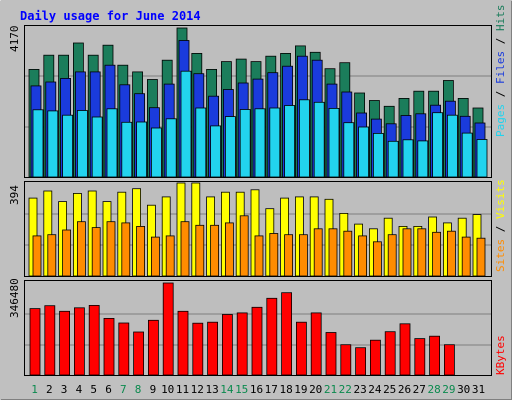 This screenshot has width=512, height=400. I want to click on y-max-label-hits: 4170, so click(14, 39).